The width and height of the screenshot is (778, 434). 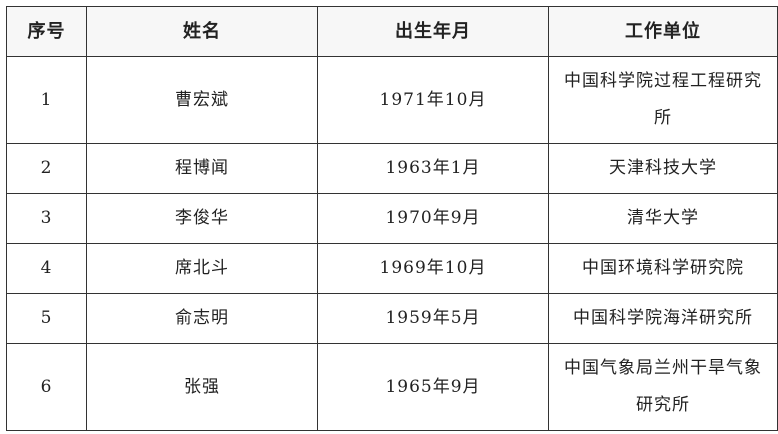 I want to click on header-organization: 工作单位, so click(x=663, y=31).